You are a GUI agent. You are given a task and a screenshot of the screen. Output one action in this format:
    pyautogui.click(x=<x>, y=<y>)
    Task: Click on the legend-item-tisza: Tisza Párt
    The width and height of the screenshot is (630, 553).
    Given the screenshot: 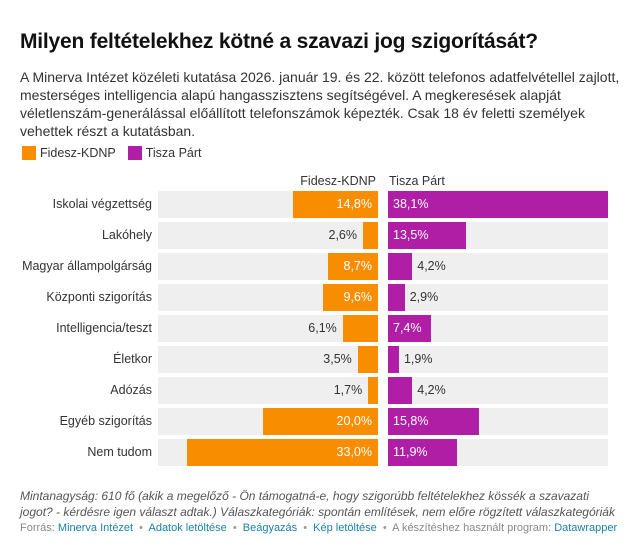 What is the action you would take?
    pyautogui.click(x=164, y=153)
    